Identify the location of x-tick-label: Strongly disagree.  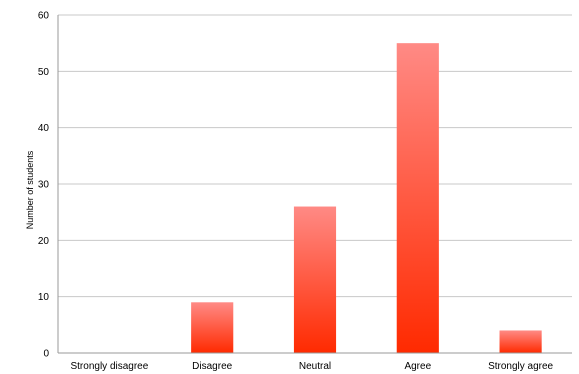
(109, 366).